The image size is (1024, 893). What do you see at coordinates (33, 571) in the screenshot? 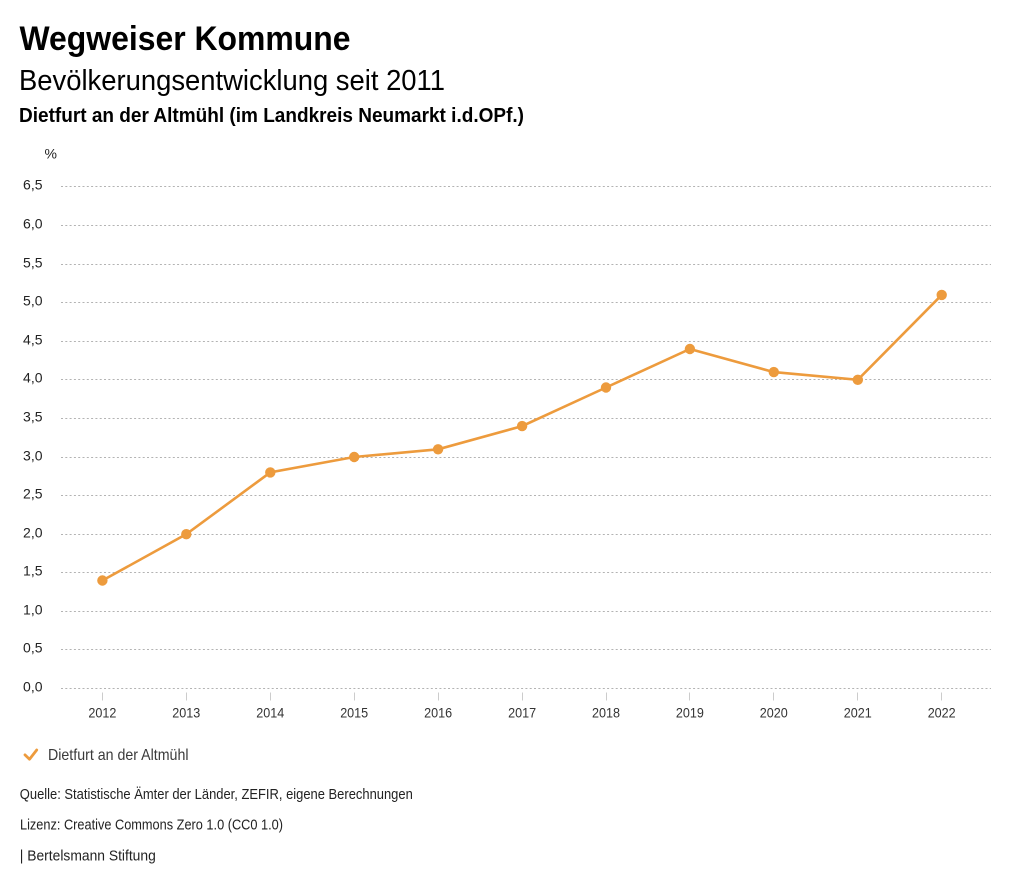
I see `svg-text: 1,5` at bounding box center [33, 571].